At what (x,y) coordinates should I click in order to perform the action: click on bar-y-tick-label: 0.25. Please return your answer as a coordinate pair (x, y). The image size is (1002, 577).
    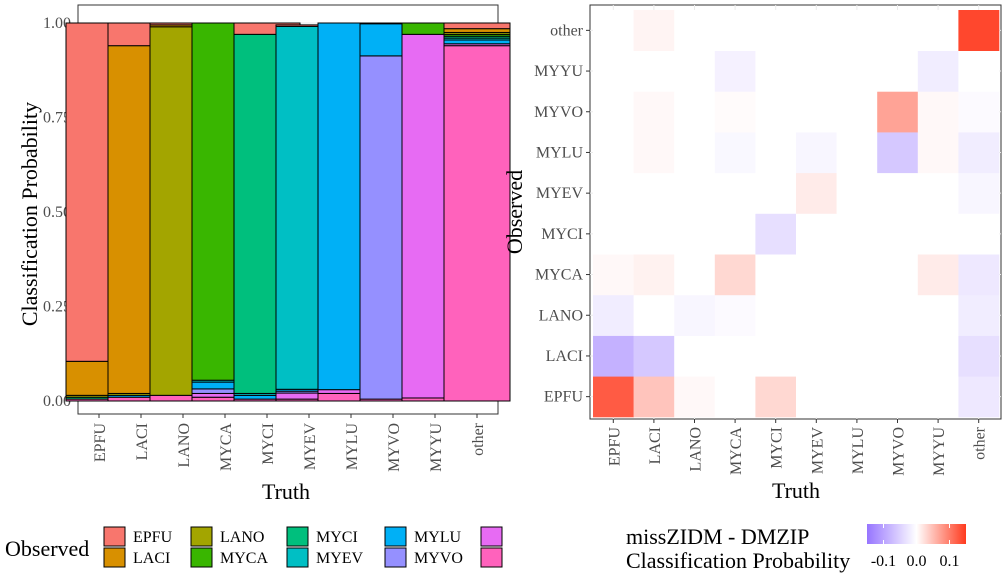
    Looking at the image, I should click on (57, 307).